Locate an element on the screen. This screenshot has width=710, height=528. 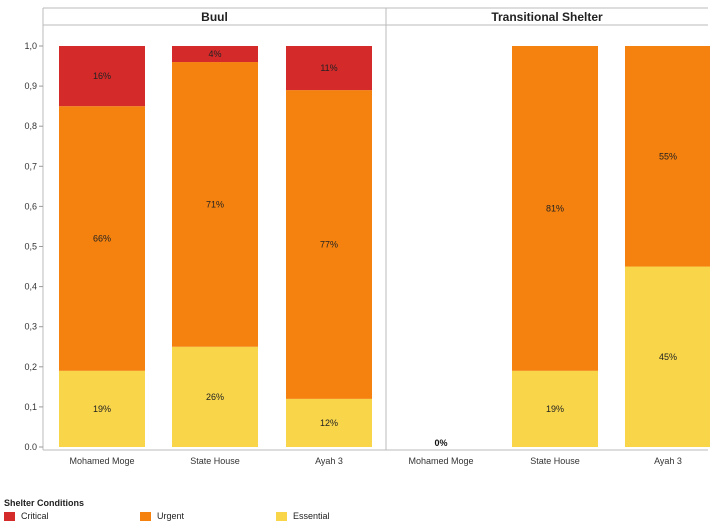
y-tick-label: 1,0 is located at coordinates (30, 46).